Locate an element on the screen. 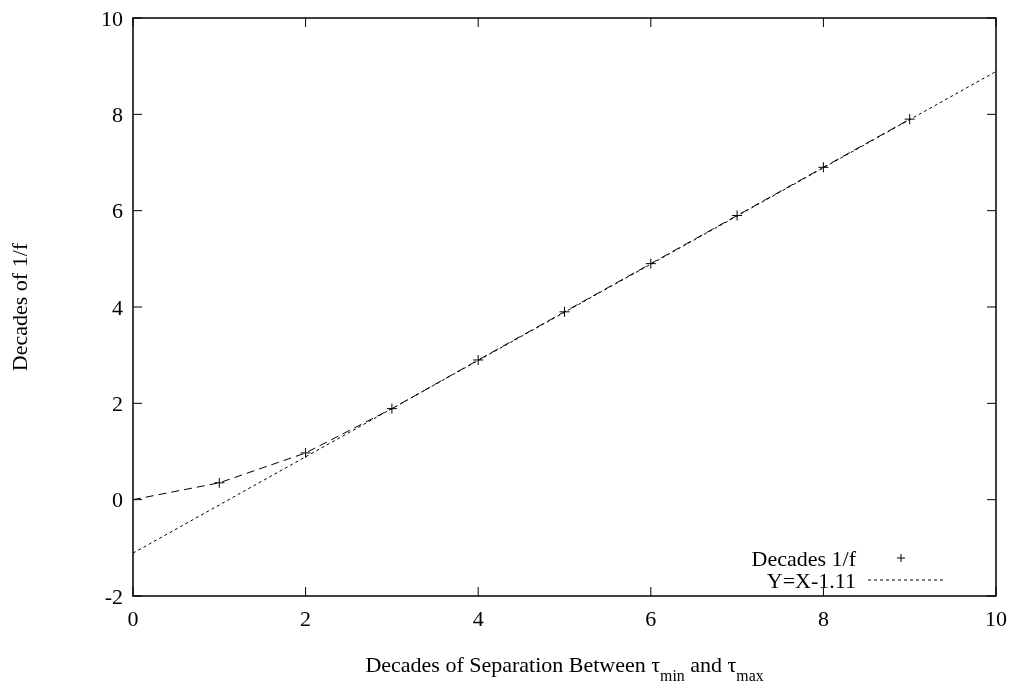 This screenshot has width=1022, height=698. x-axis-title: Decades of Separation Between τ$_{min}$ and τ$_{max}$ is located at coordinates (564, 668).